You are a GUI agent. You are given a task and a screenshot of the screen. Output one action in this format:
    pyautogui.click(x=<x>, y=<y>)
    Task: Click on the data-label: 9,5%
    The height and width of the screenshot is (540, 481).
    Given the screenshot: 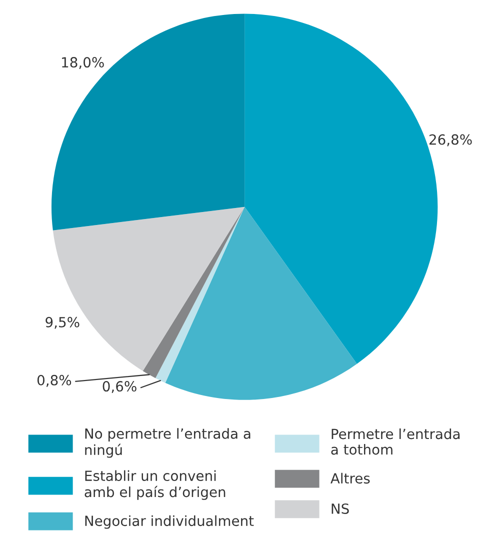 What is the action you would take?
    pyautogui.click(x=63, y=322)
    